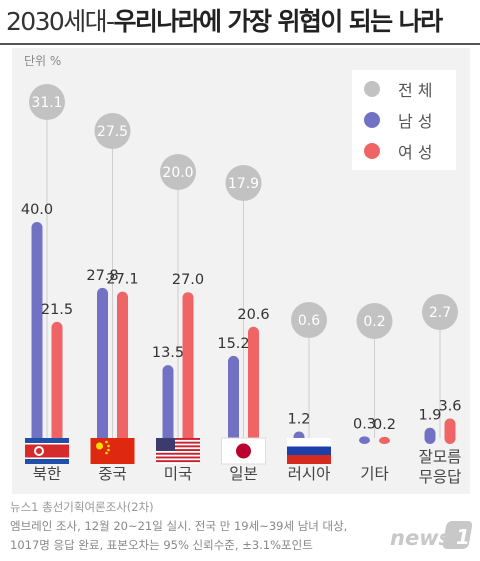 Image resolution: width=480 pixels, height=561 pixels. What do you see at coordinates (37, 210) in the screenshot?
I see `male-value-label: 40.0` at bounding box center [37, 210].